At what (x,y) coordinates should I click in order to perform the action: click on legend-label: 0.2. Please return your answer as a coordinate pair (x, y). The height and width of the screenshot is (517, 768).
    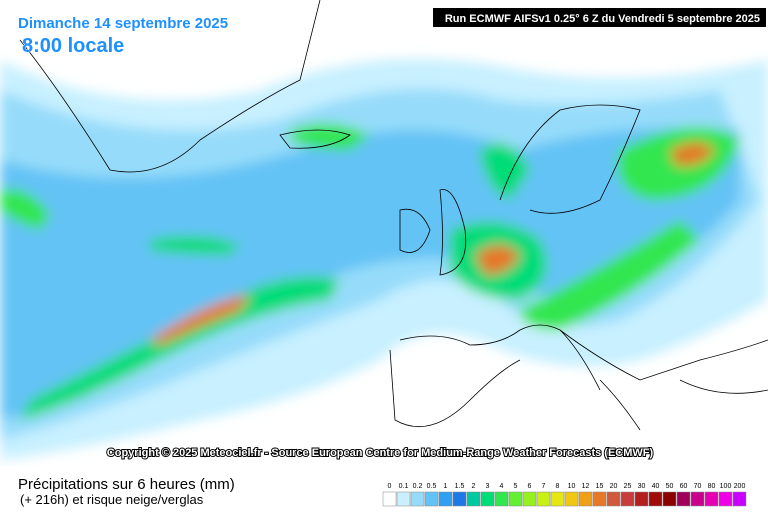
    Looking at the image, I should click on (418, 486).